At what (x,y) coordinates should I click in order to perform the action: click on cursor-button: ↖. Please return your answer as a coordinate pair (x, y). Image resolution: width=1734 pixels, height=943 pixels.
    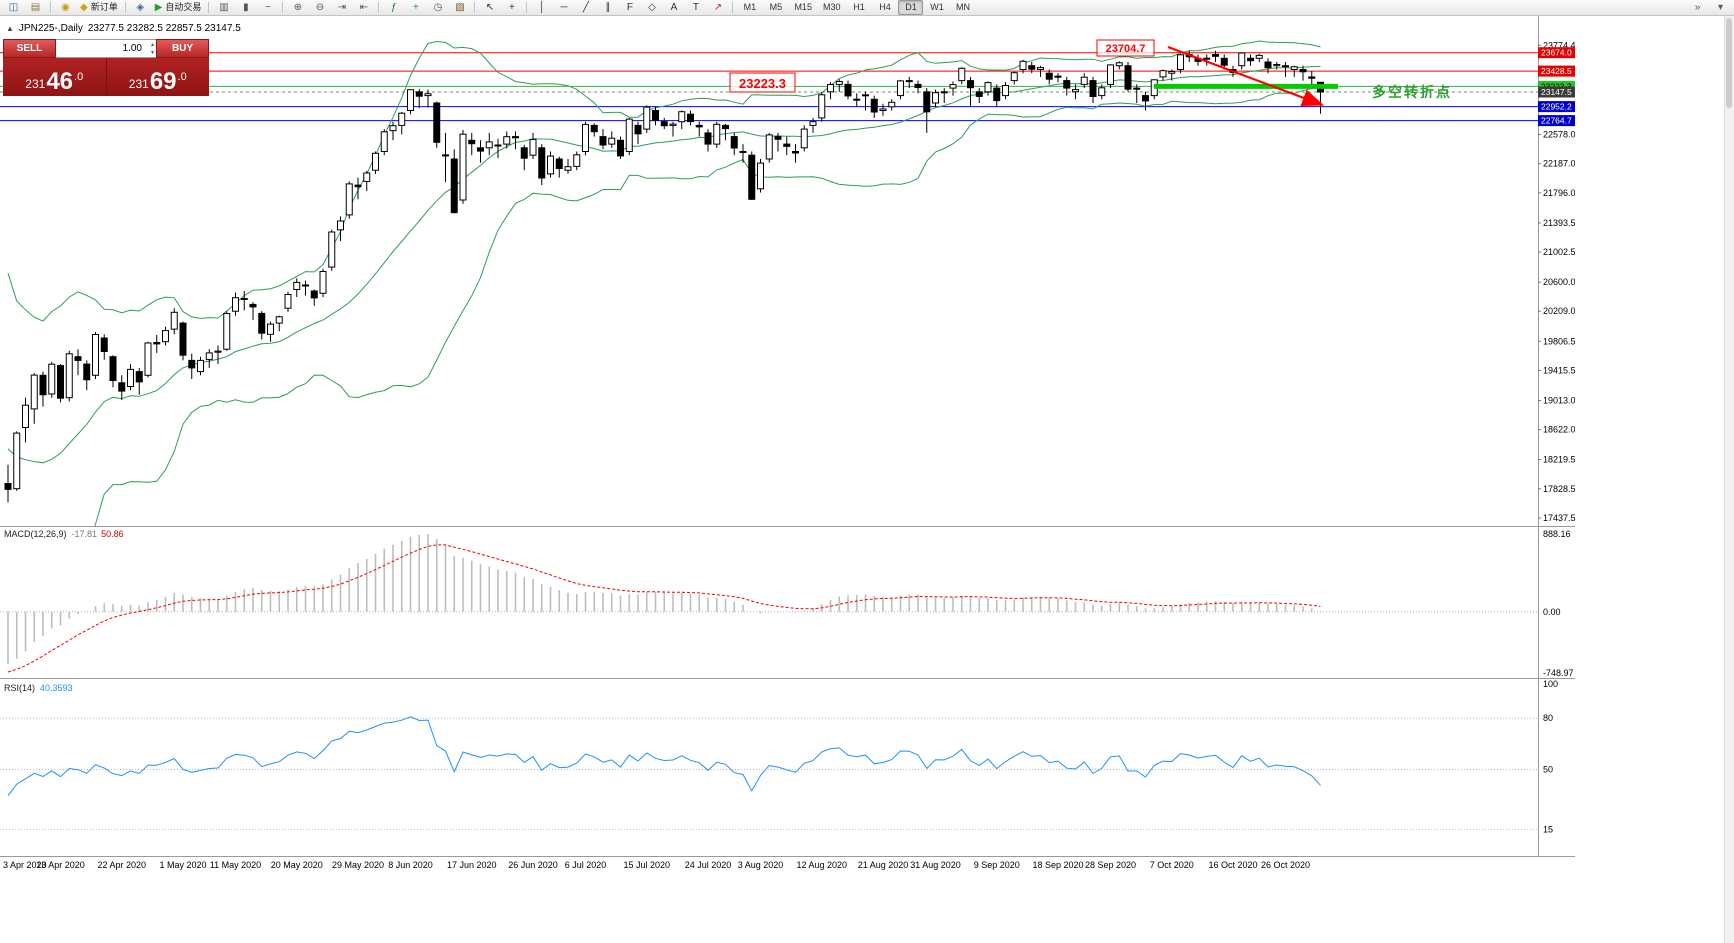
    Looking at the image, I should click on (489, 7).